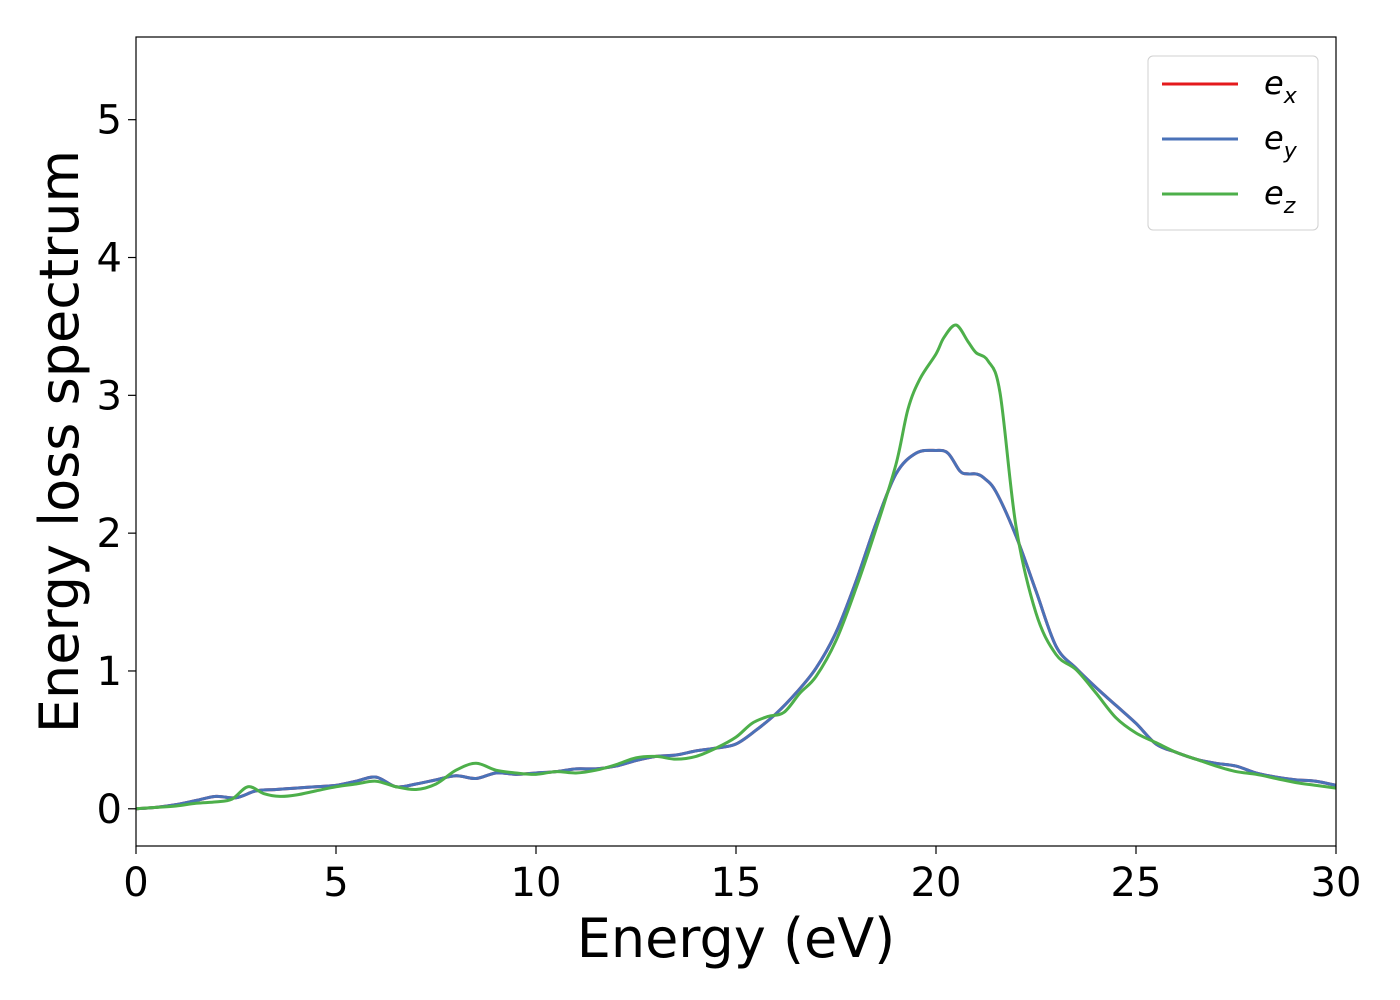  I want to click on legend-box, so click(1233, 143).